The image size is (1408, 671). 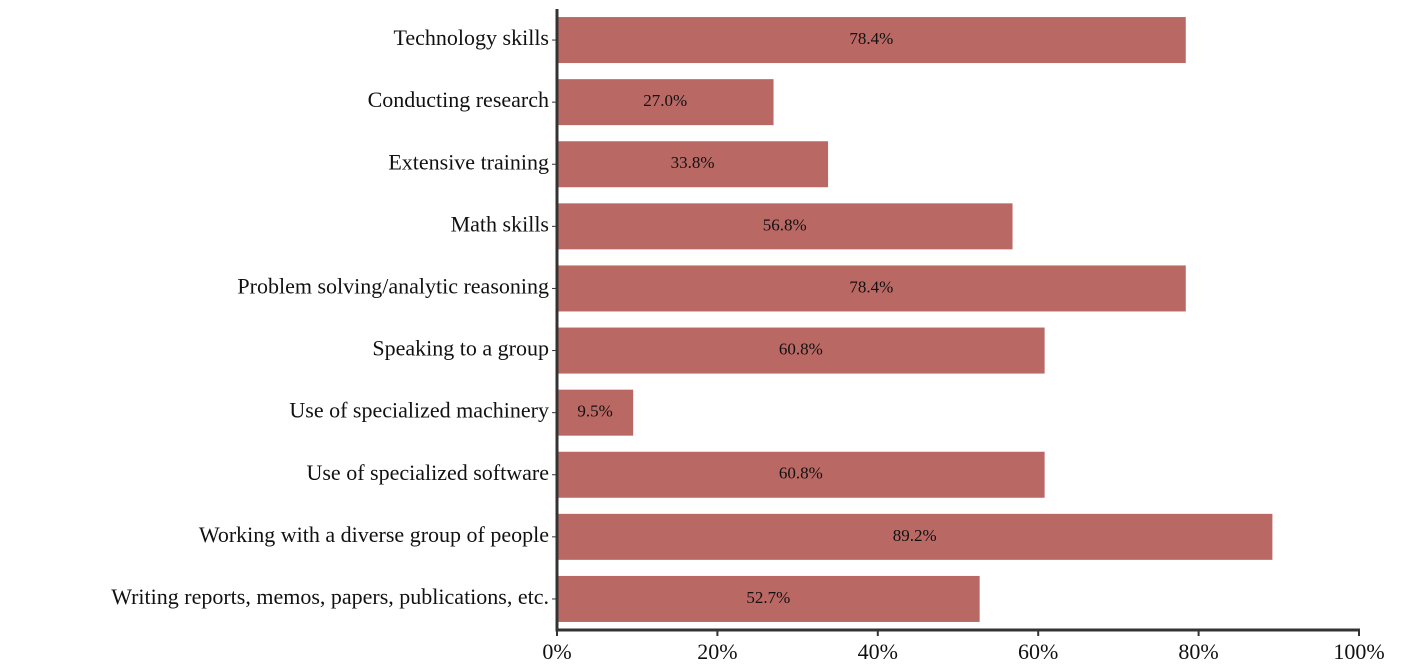 I want to click on value-label: 9.5%, so click(x=594, y=411).